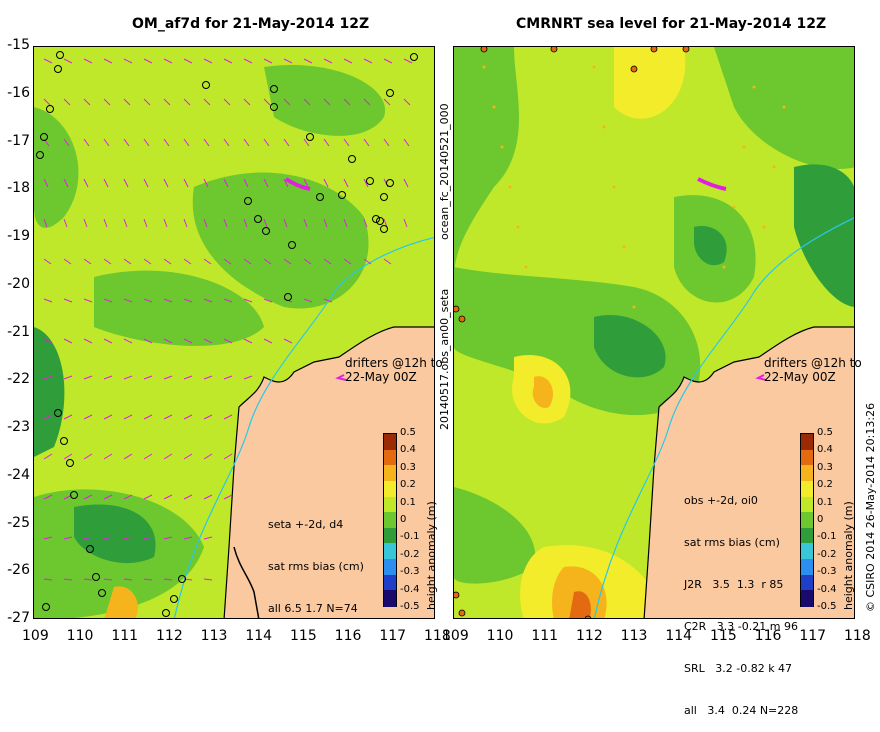 The height and width of the screenshot is (732, 880). What do you see at coordinates (246, 582) in the screenshot?
I see `coast-detail` at bounding box center [246, 582].